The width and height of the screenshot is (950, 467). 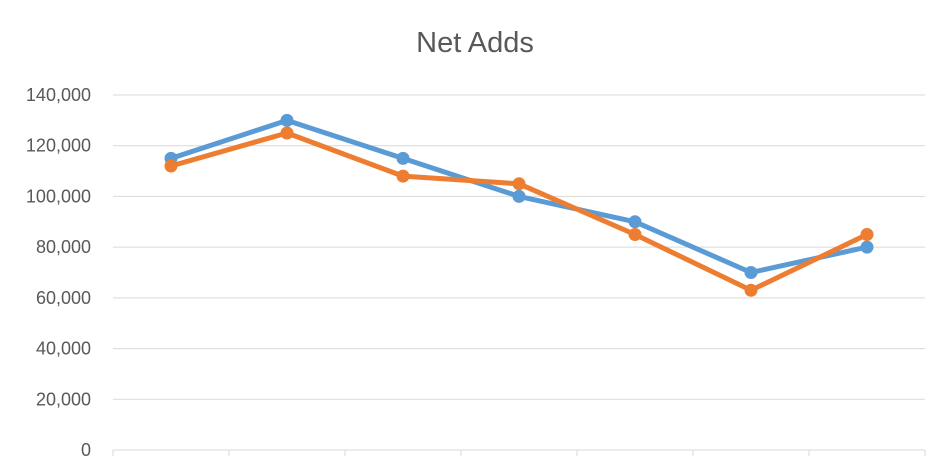 I want to click on x-axis, so click(x=519, y=452).